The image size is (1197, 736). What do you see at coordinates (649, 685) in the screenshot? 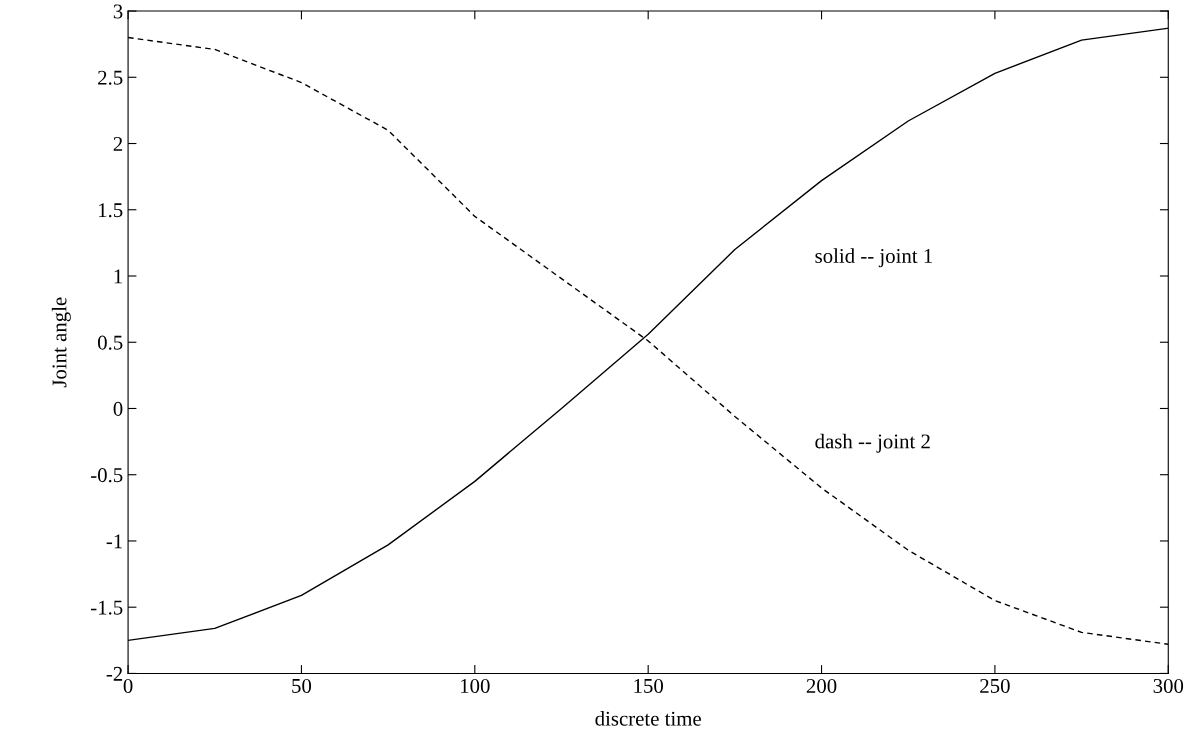
I see `x-tick-label: 150` at bounding box center [649, 685].